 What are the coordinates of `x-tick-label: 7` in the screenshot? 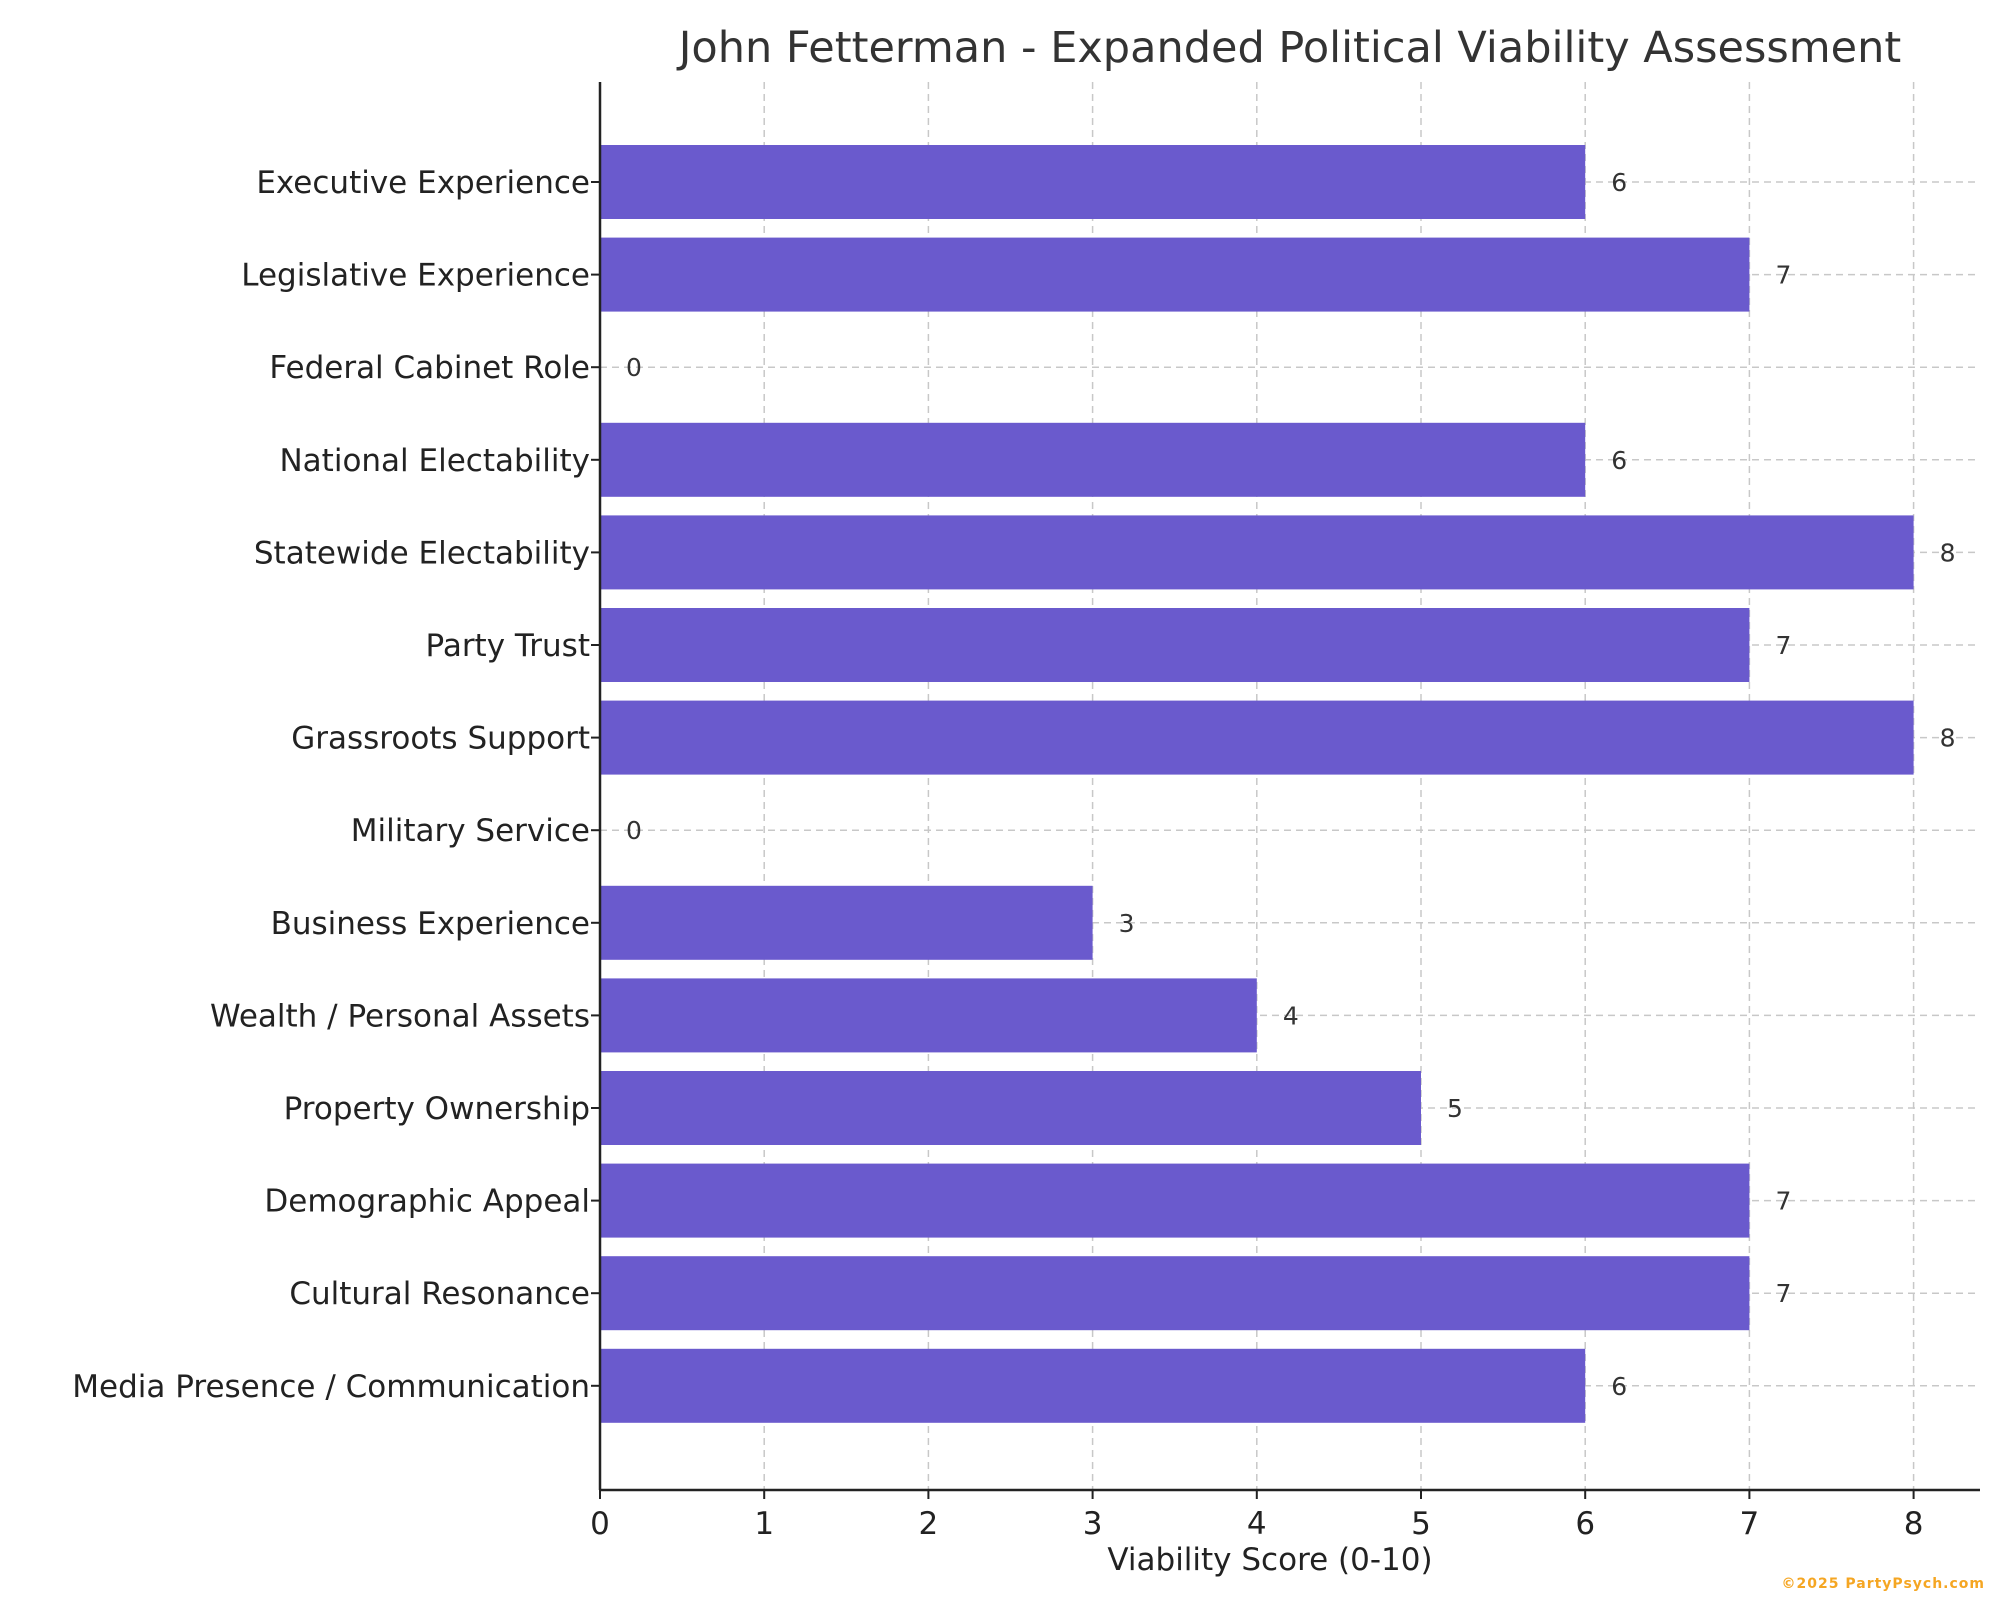 It's located at (1750, 1524).